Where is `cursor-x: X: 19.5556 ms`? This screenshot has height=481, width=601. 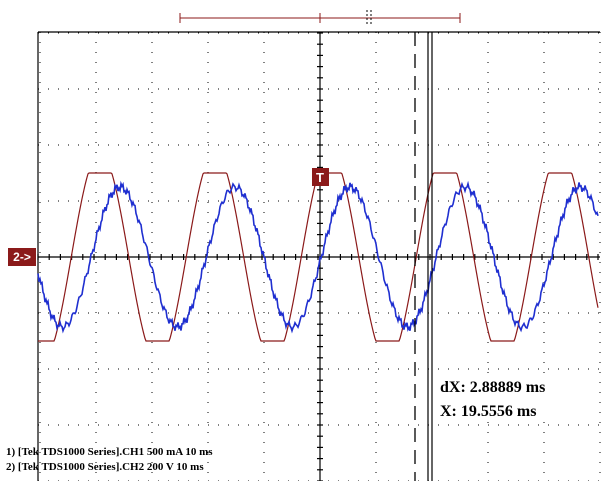
cursor-x: X: 19.5556 ms is located at coordinates (488, 411).